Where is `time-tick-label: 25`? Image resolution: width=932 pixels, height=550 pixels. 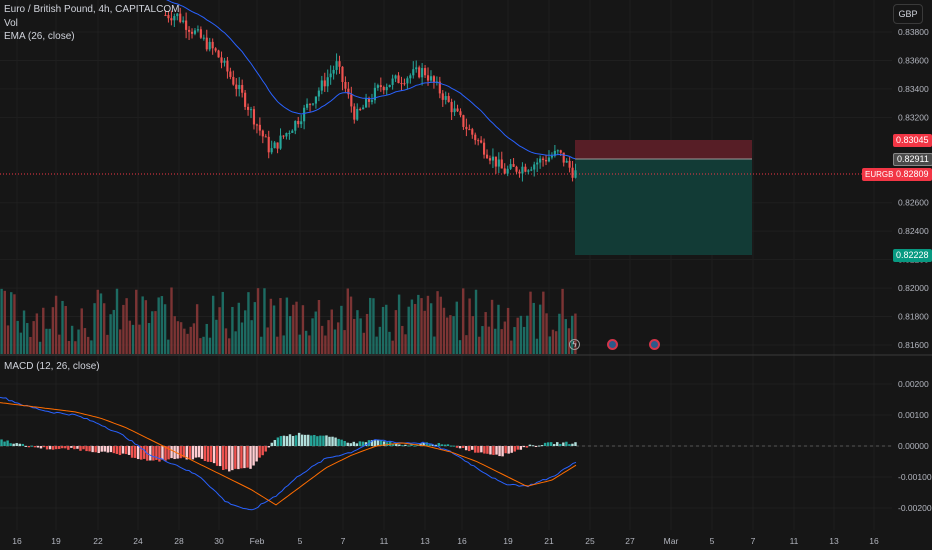
time-tick-label: 25 is located at coordinates (590, 541).